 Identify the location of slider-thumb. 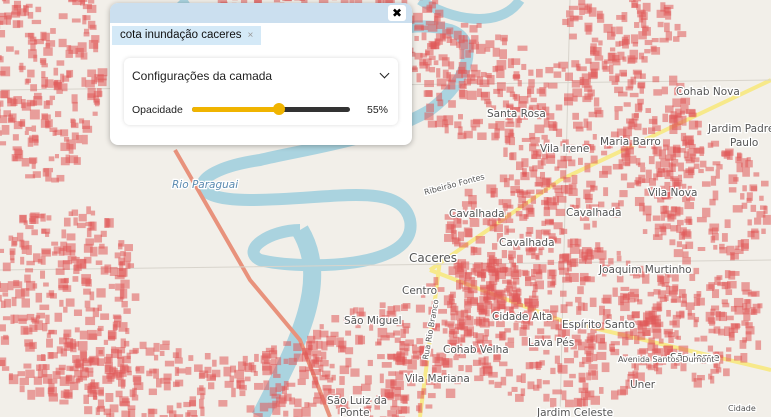
(278, 109).